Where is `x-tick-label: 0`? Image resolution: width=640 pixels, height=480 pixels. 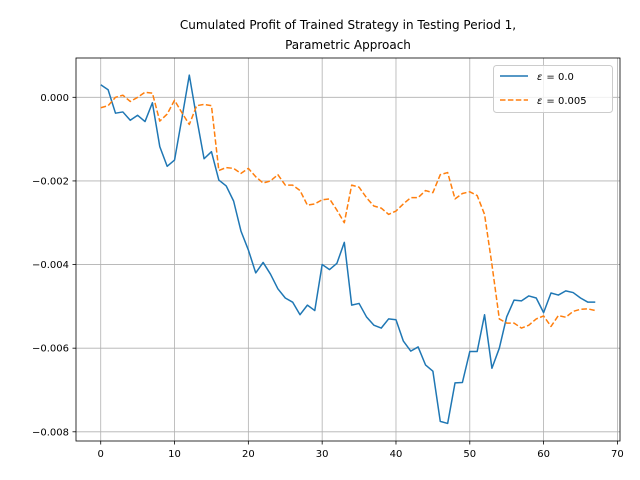
x-tick-label: 0 is located at coordinates (101, 454).